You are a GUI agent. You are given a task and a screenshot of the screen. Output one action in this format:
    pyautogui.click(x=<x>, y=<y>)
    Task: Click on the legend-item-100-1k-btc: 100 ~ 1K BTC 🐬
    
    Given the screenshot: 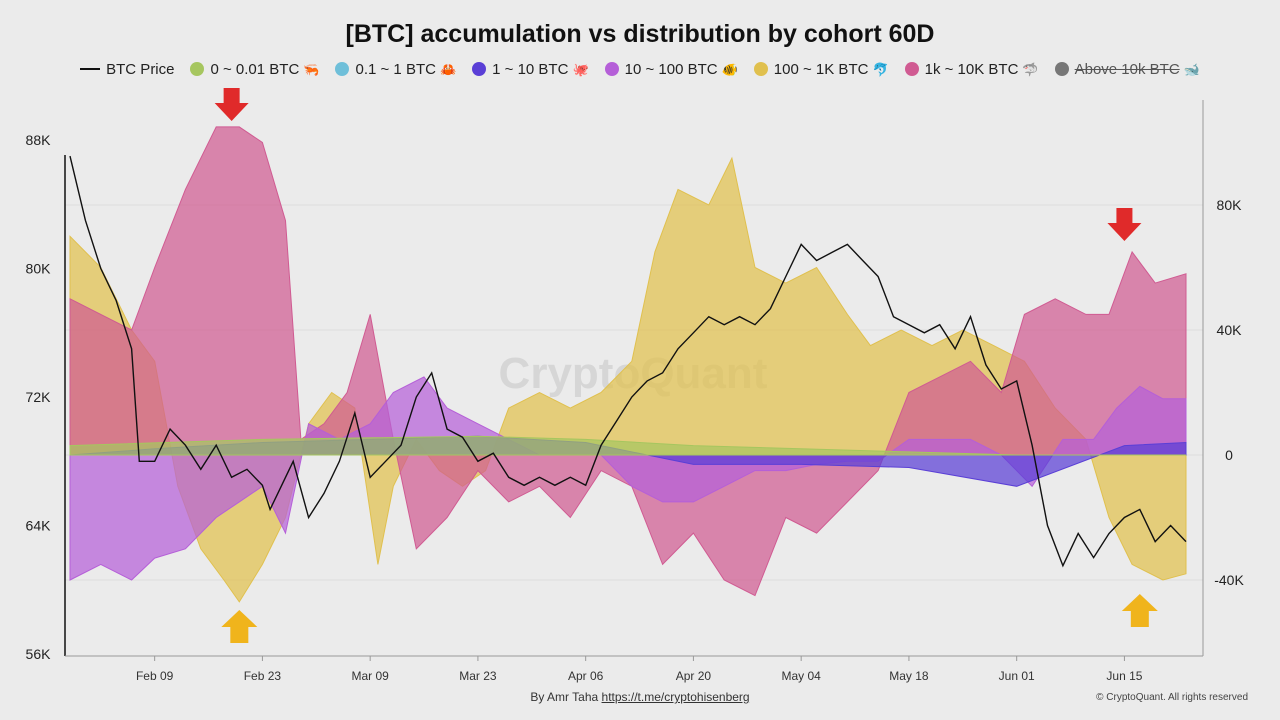 What is the action you would take?
    pyautogui.click(x=821, y=69)
    